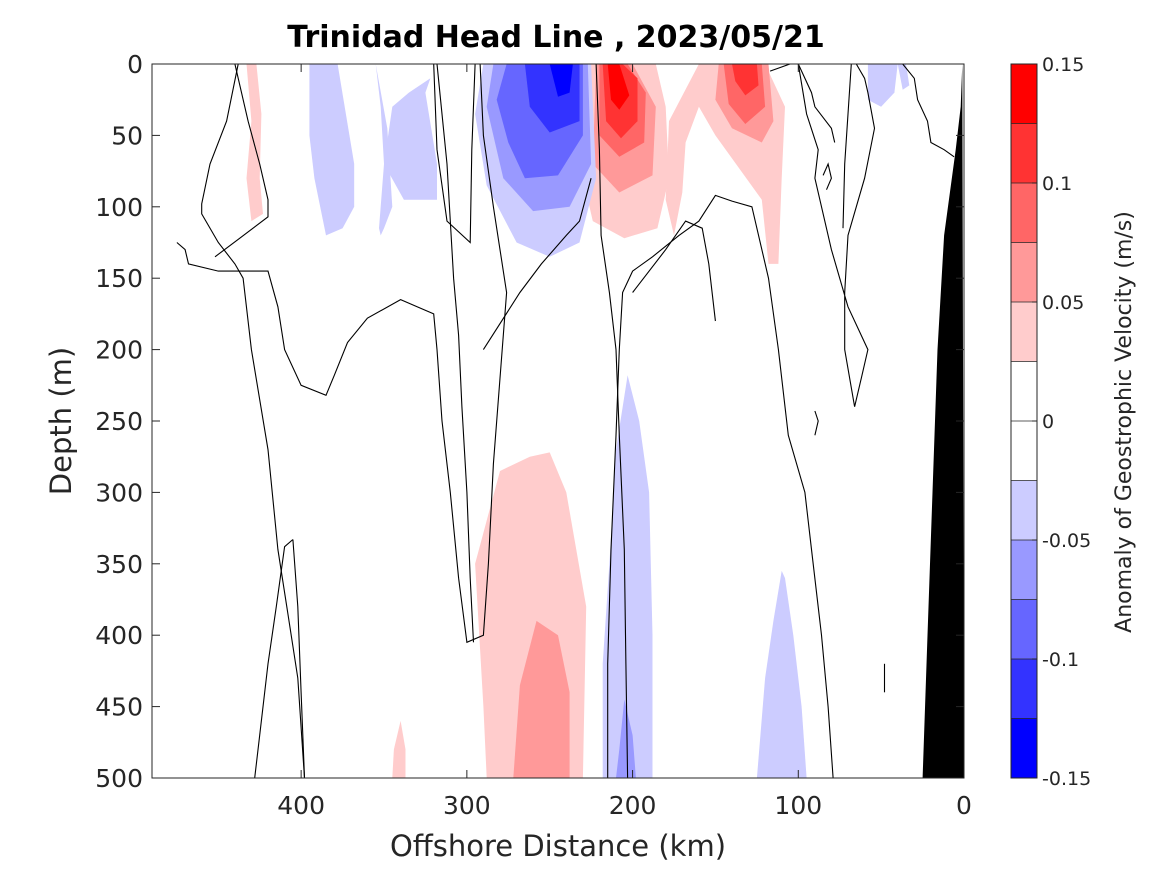 The height and width of the screenshot is (875, 1167). I want to click on x-tick-label-100: 100, so click(798, 805).